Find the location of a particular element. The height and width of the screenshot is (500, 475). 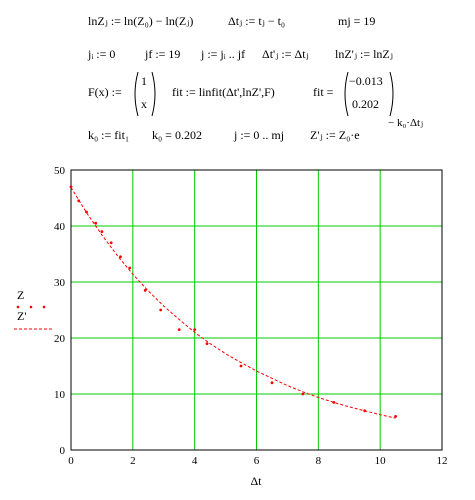

equation-j-range-mj: j := 0 .. mj is located at coordinates (259, 135).